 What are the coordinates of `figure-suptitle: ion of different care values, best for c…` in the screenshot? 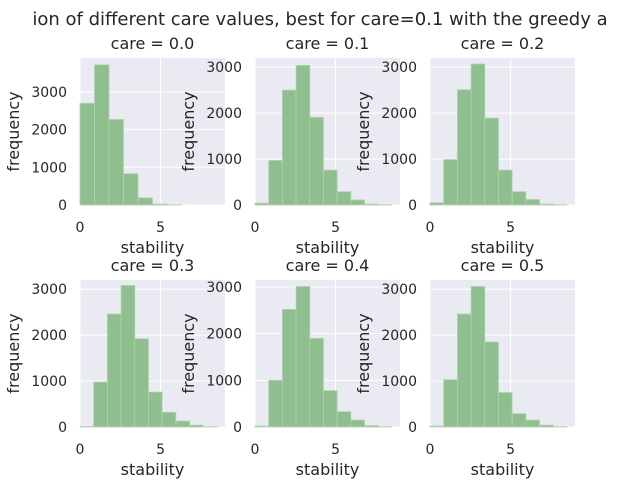 It's located at (319, 19).